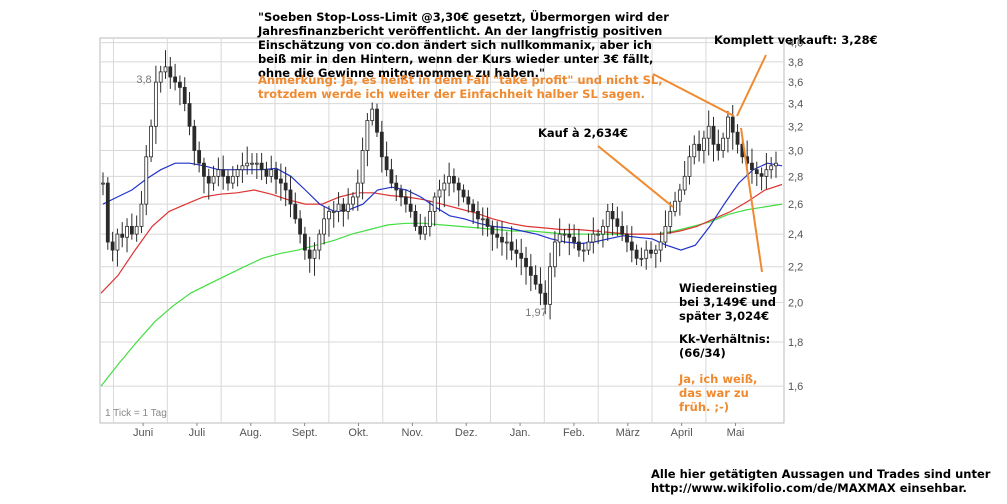 Image resolution: width=1007 pixels, height=504 pixels. Describe the element at coordinates (583, 133) in the screenshot. I see `buy-note: Kauf à 2,634€` at that location.